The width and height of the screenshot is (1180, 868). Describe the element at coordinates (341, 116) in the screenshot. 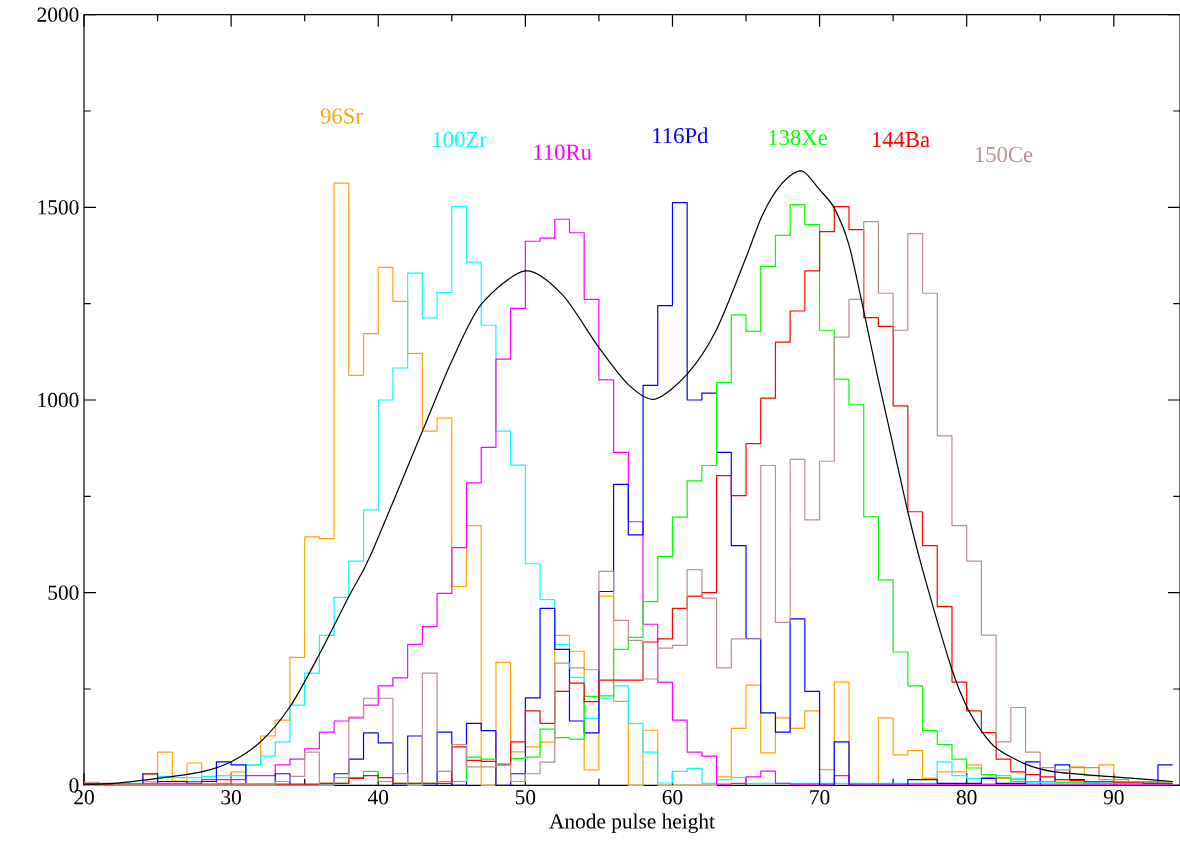

I see `text: 96Sr` at that location.